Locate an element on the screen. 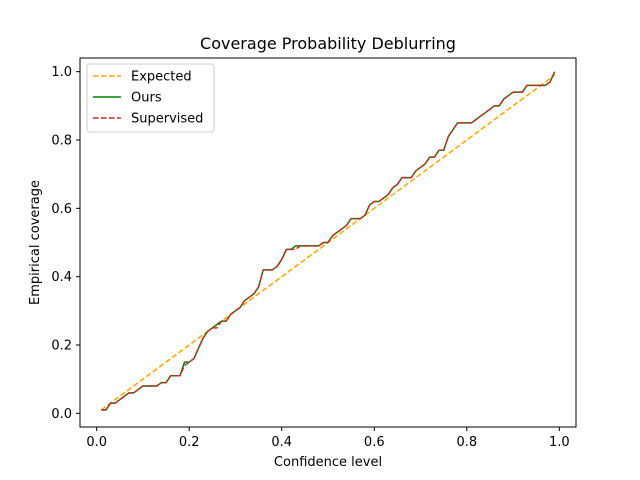 The image size is (640, 480). legend-label-supervised: Supervised is located at coordinates (167, 119).